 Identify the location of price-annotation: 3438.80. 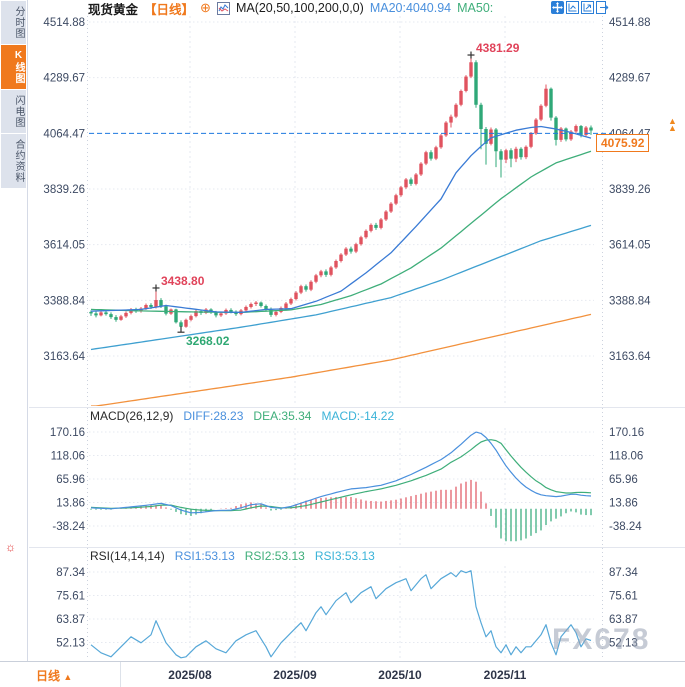
(183, 281).